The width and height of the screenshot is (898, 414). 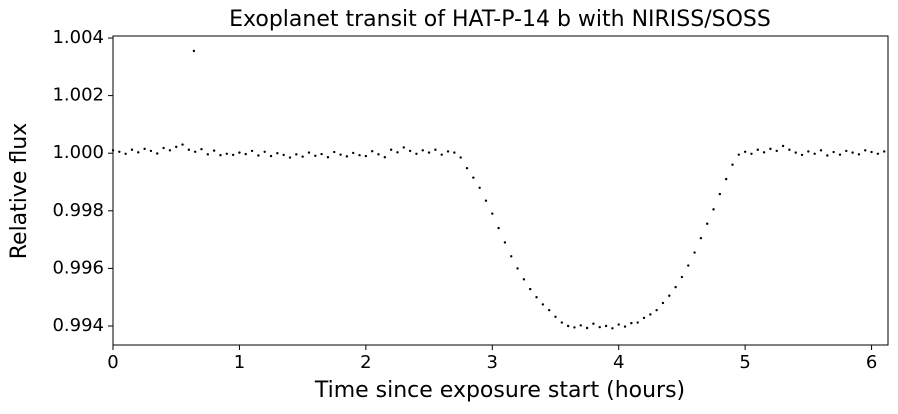 I want to click on y-tick-label: 0.994, so click(x=78, y=325).